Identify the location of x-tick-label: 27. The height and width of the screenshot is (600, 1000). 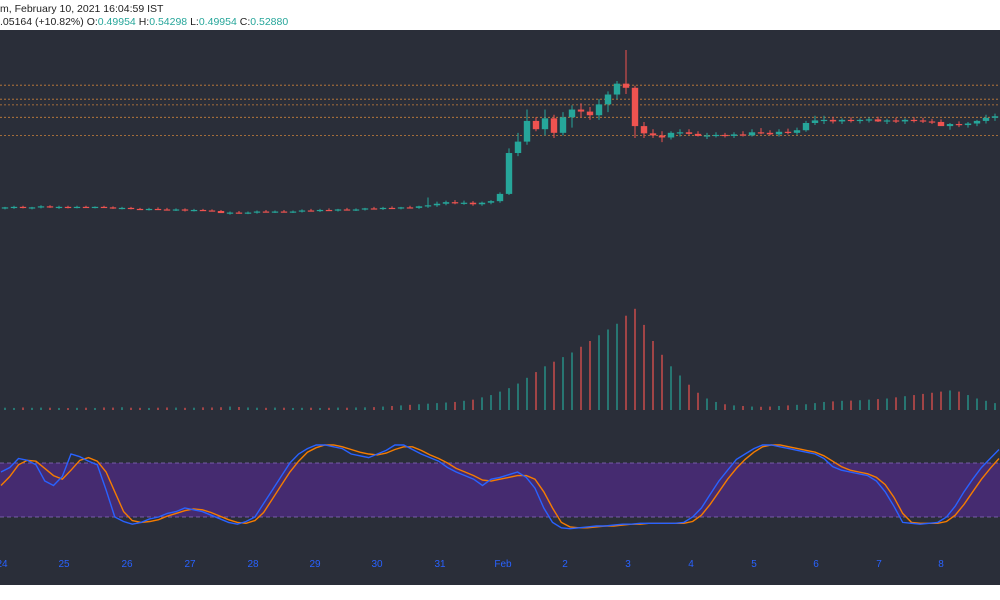
(190, 564).